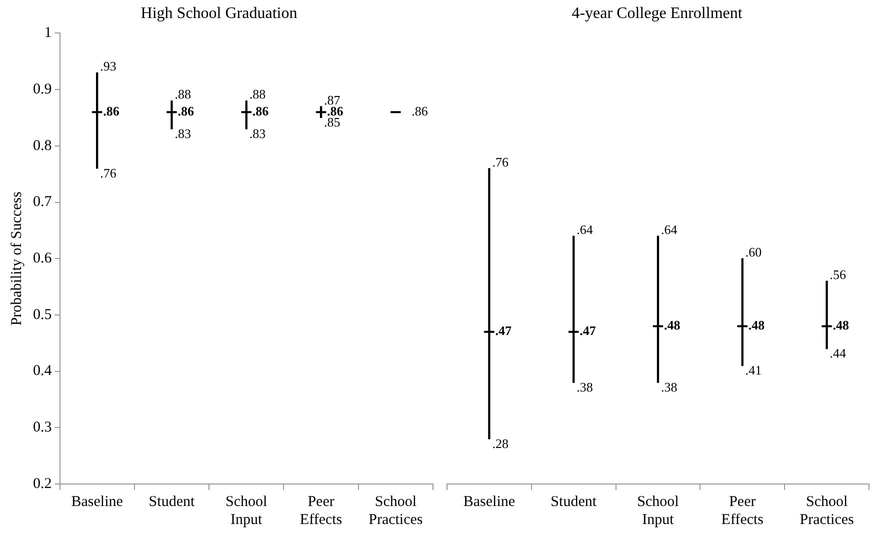 The image size is (876, 536). I want to click on y-tick-label: 0.5, so click(42, 314).